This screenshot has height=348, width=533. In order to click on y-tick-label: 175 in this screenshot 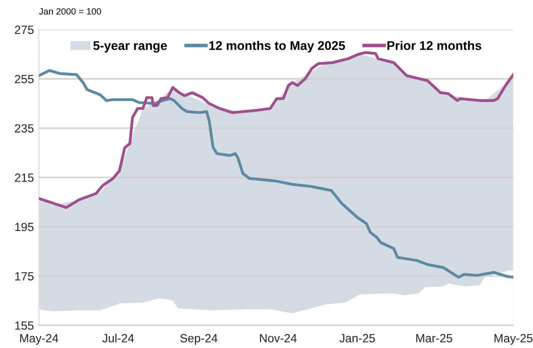, I will do `click(24, 276)`.